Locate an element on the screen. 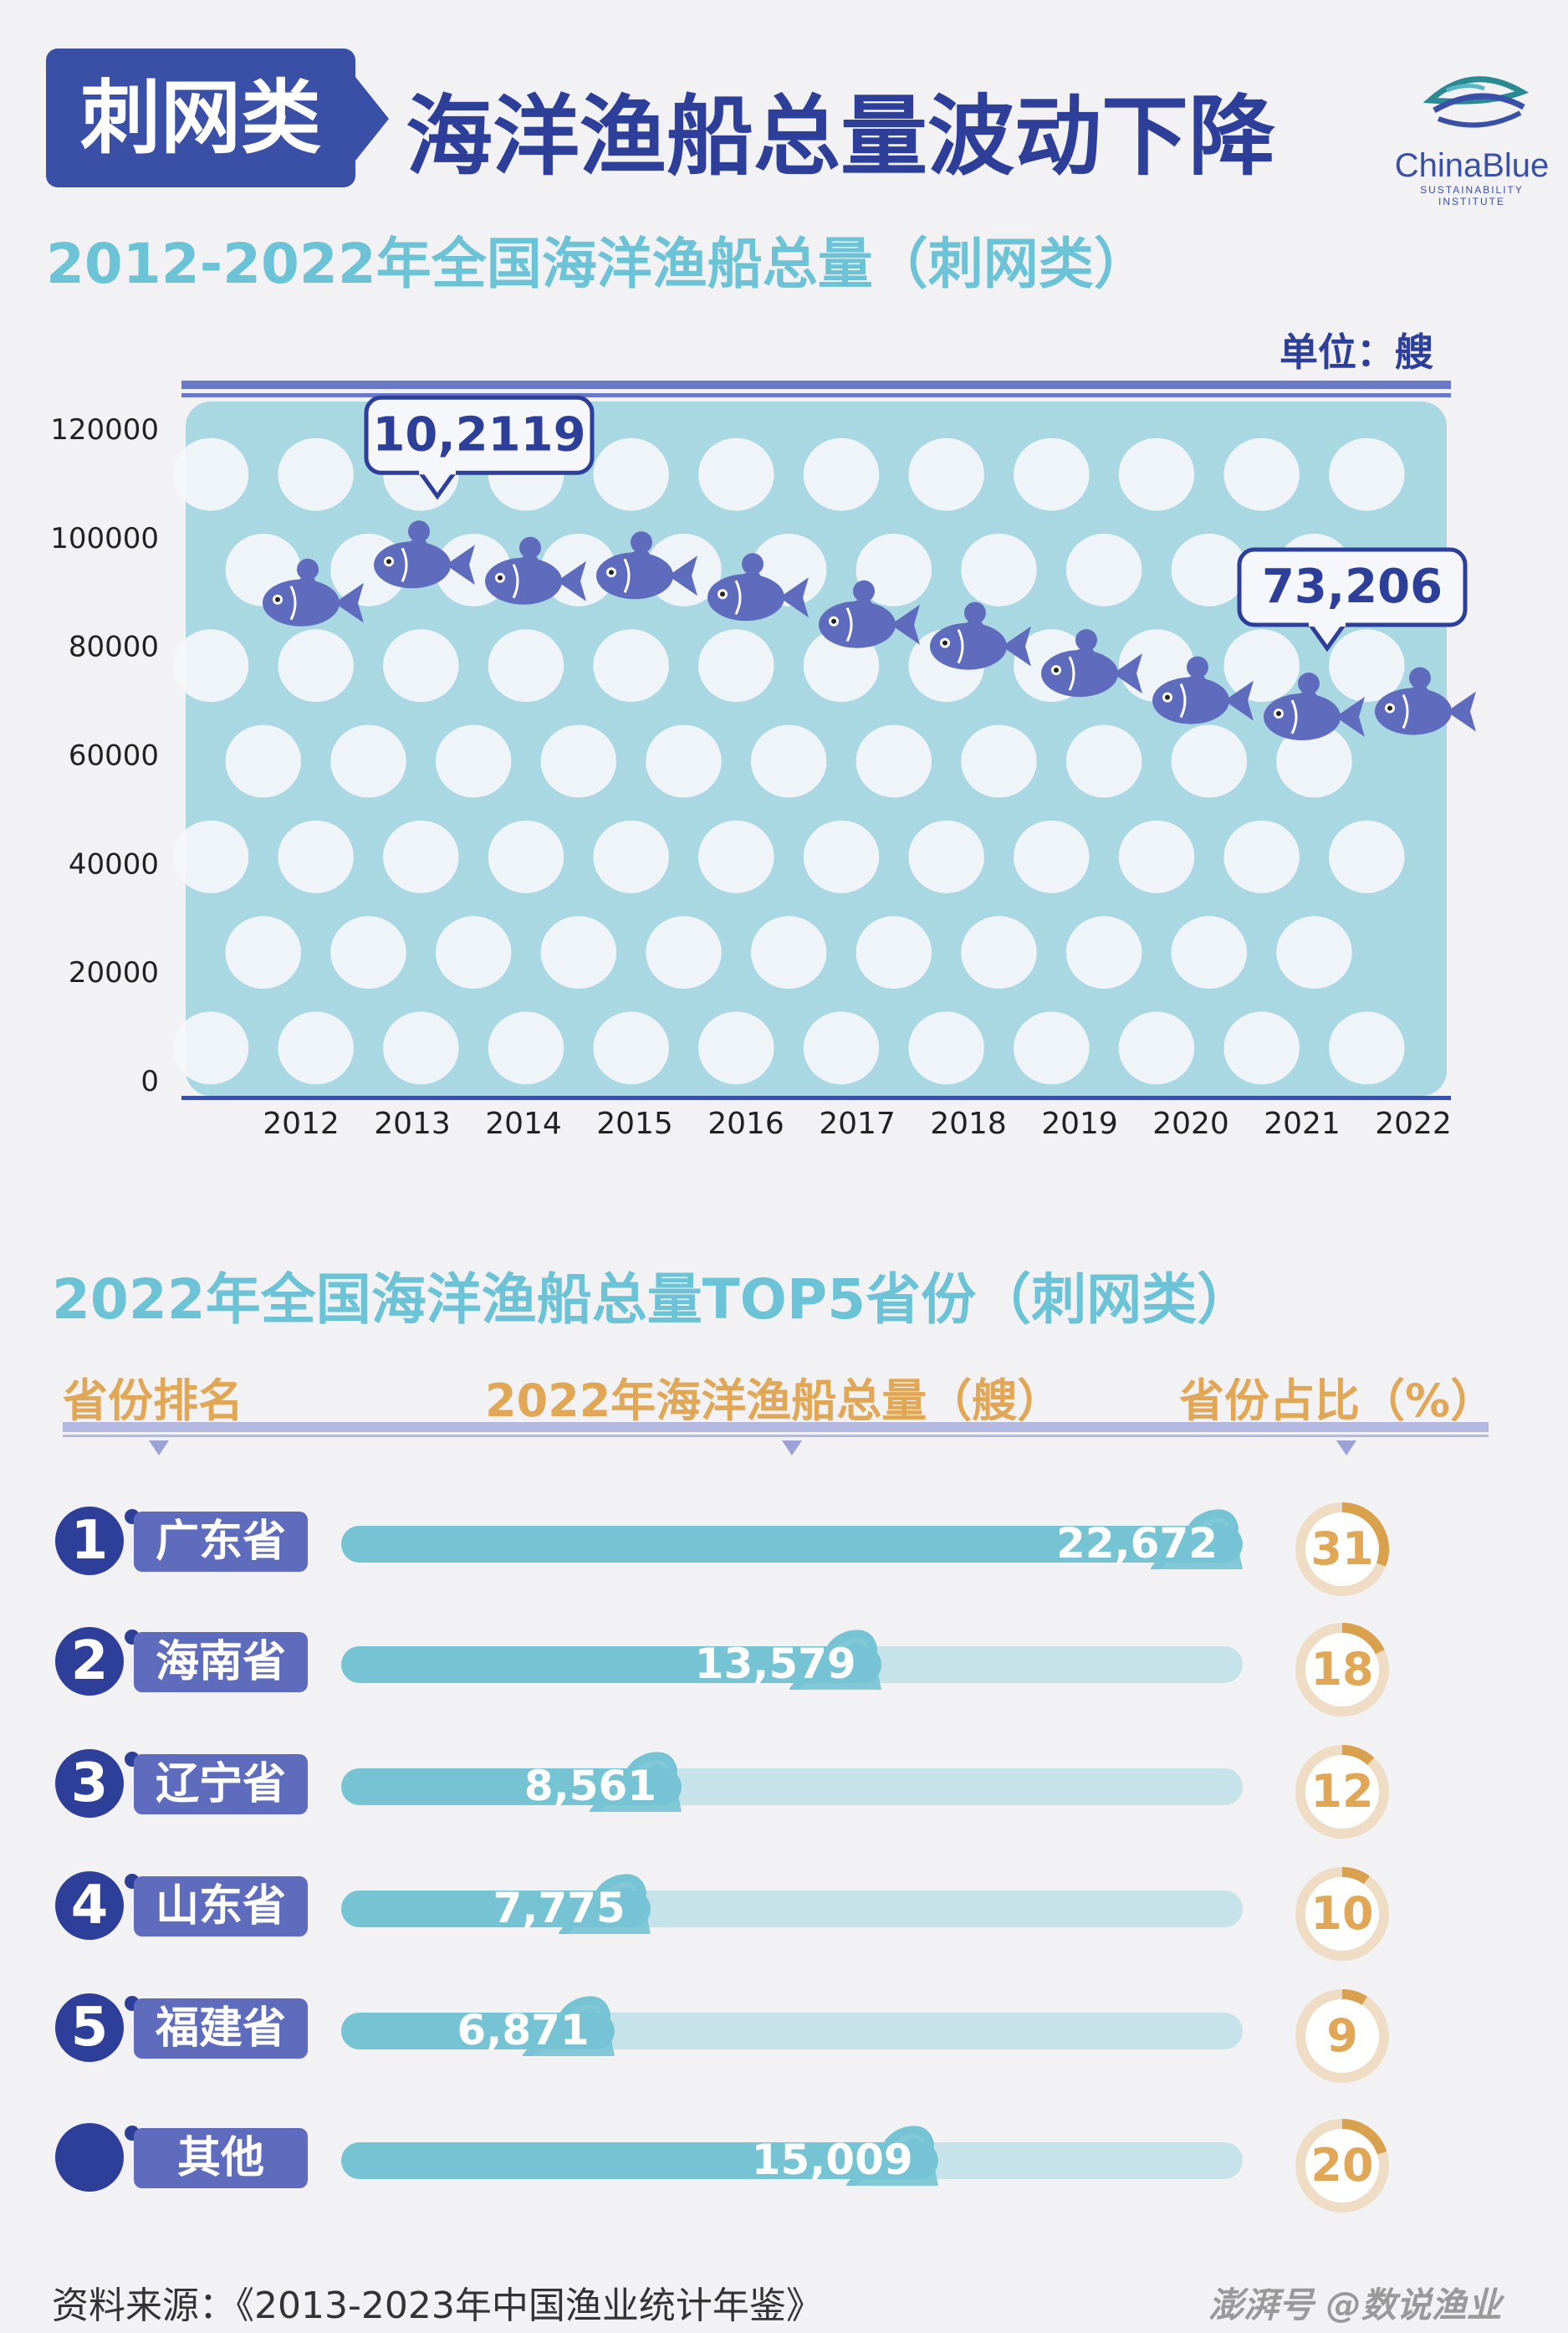 Image resolution: width=1568 pixels, height=2333 pixels. category-tag: 刺网类 is located at coordinates (200, 118).